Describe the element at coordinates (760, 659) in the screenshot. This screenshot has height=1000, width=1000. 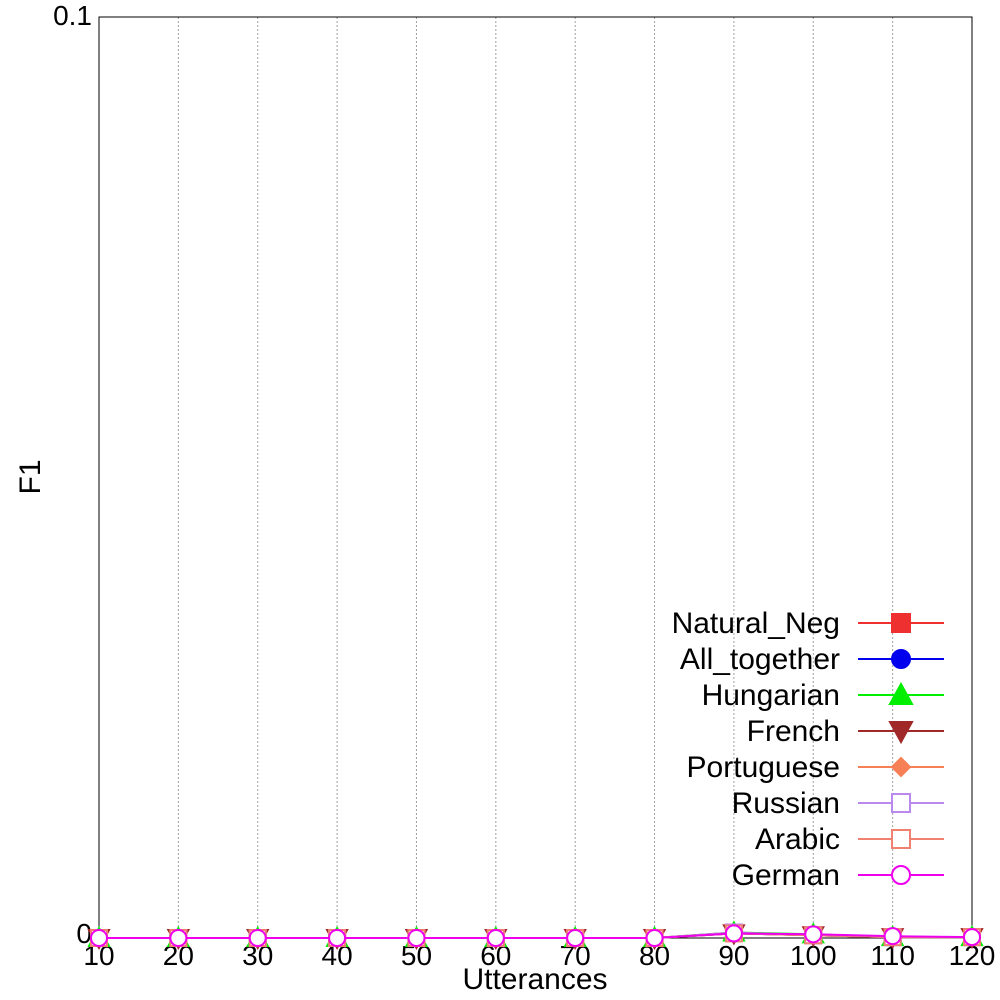
I see `legend-label: All_together` at that location.